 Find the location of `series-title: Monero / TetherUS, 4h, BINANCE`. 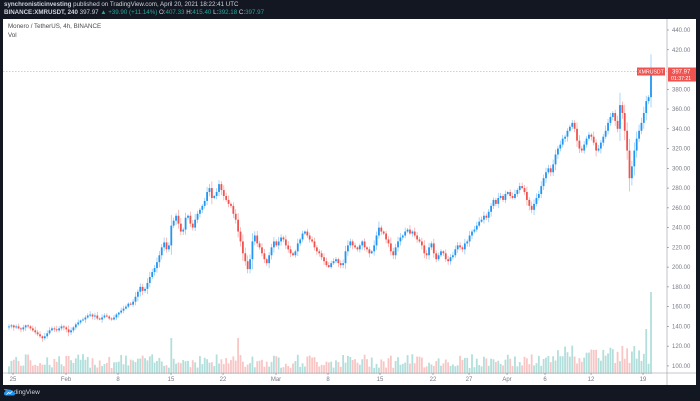

series-title: Monero / TetherUS, 4h, BINANCE is located at coordinates (55, 26).